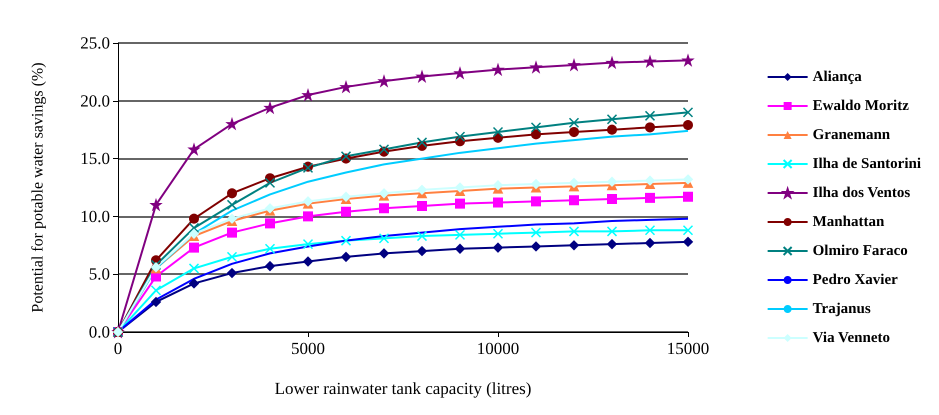 The width and height of the screenshot is (939, 415). Describe the element at coordinates (38, 187) in the screenshot. I see `y-axis-title: Potential for potable water savings (%)` at that location.